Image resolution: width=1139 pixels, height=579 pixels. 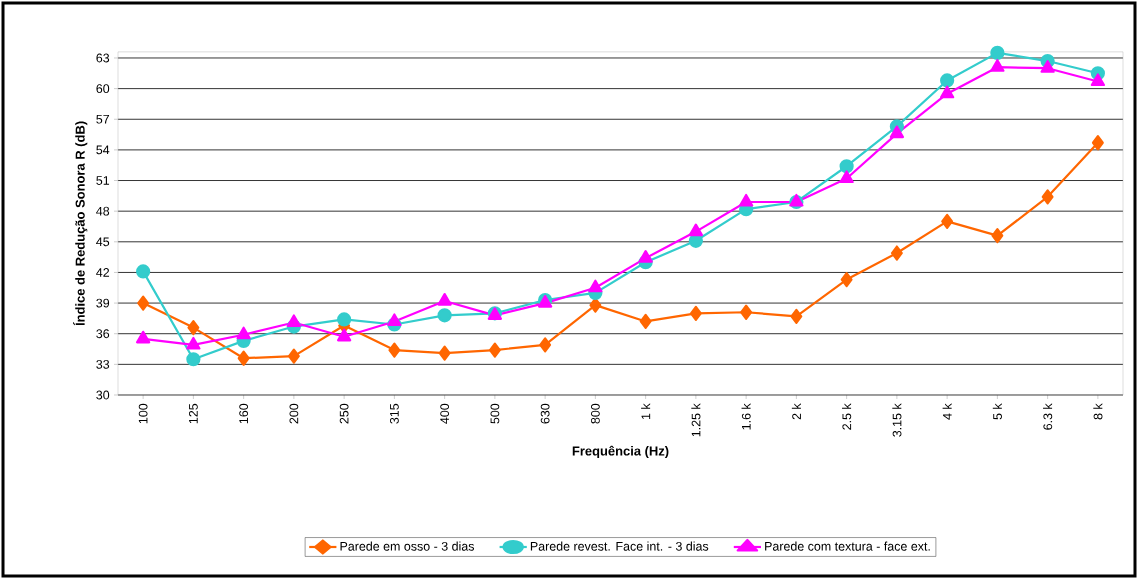 I want to click on y-tick-label: 45, so click(x=103, y=242).